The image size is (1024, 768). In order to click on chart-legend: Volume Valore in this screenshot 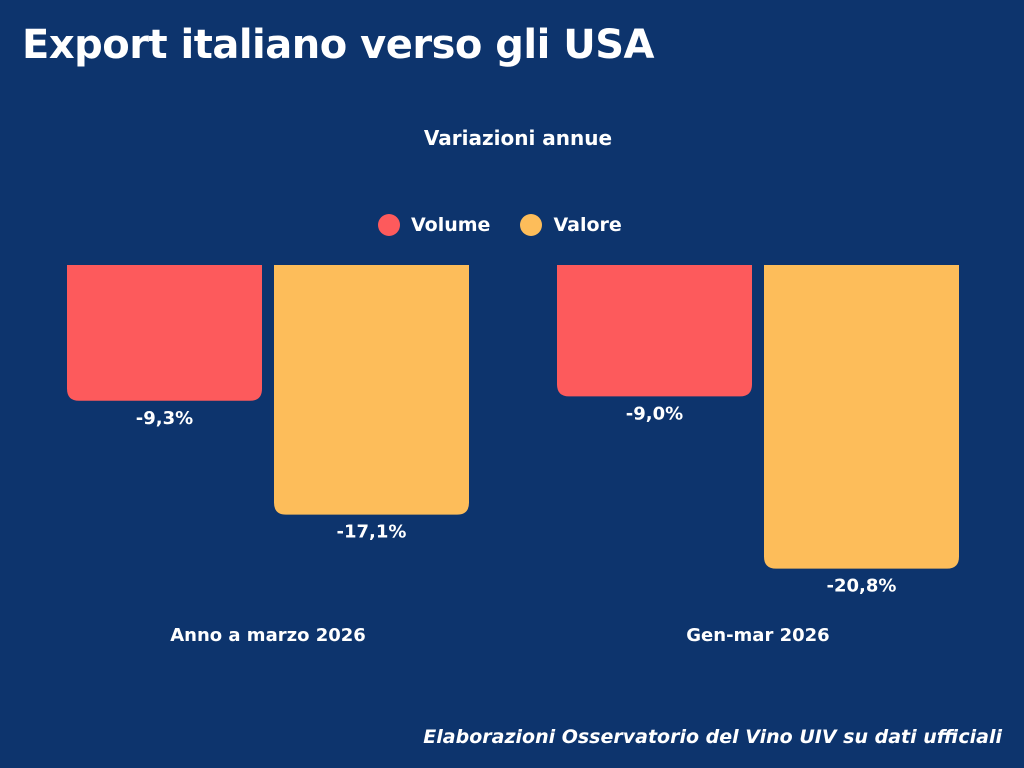, I will do `click(500, 225)`.